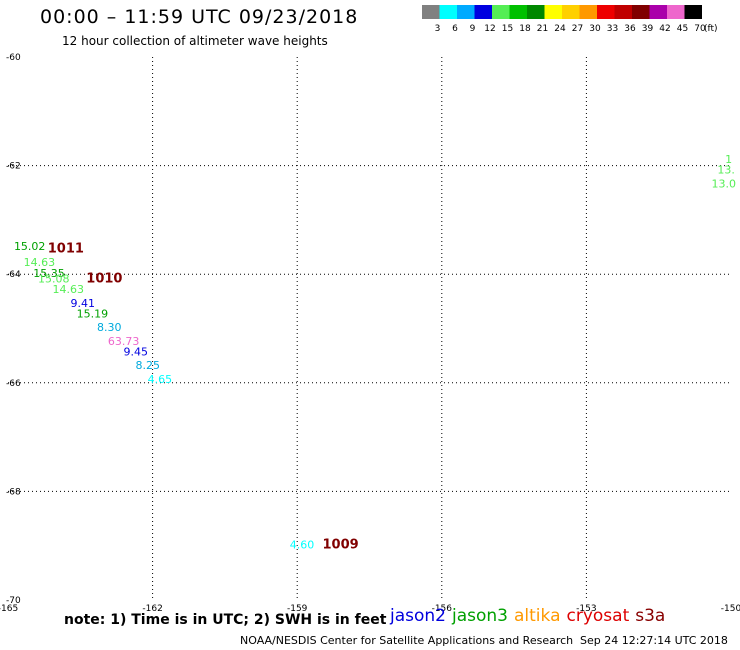  What do you see at coordinates (135, 352) in the screenshot?
I see `wave-height-label: 9.45` at bounding box center [135, 352].